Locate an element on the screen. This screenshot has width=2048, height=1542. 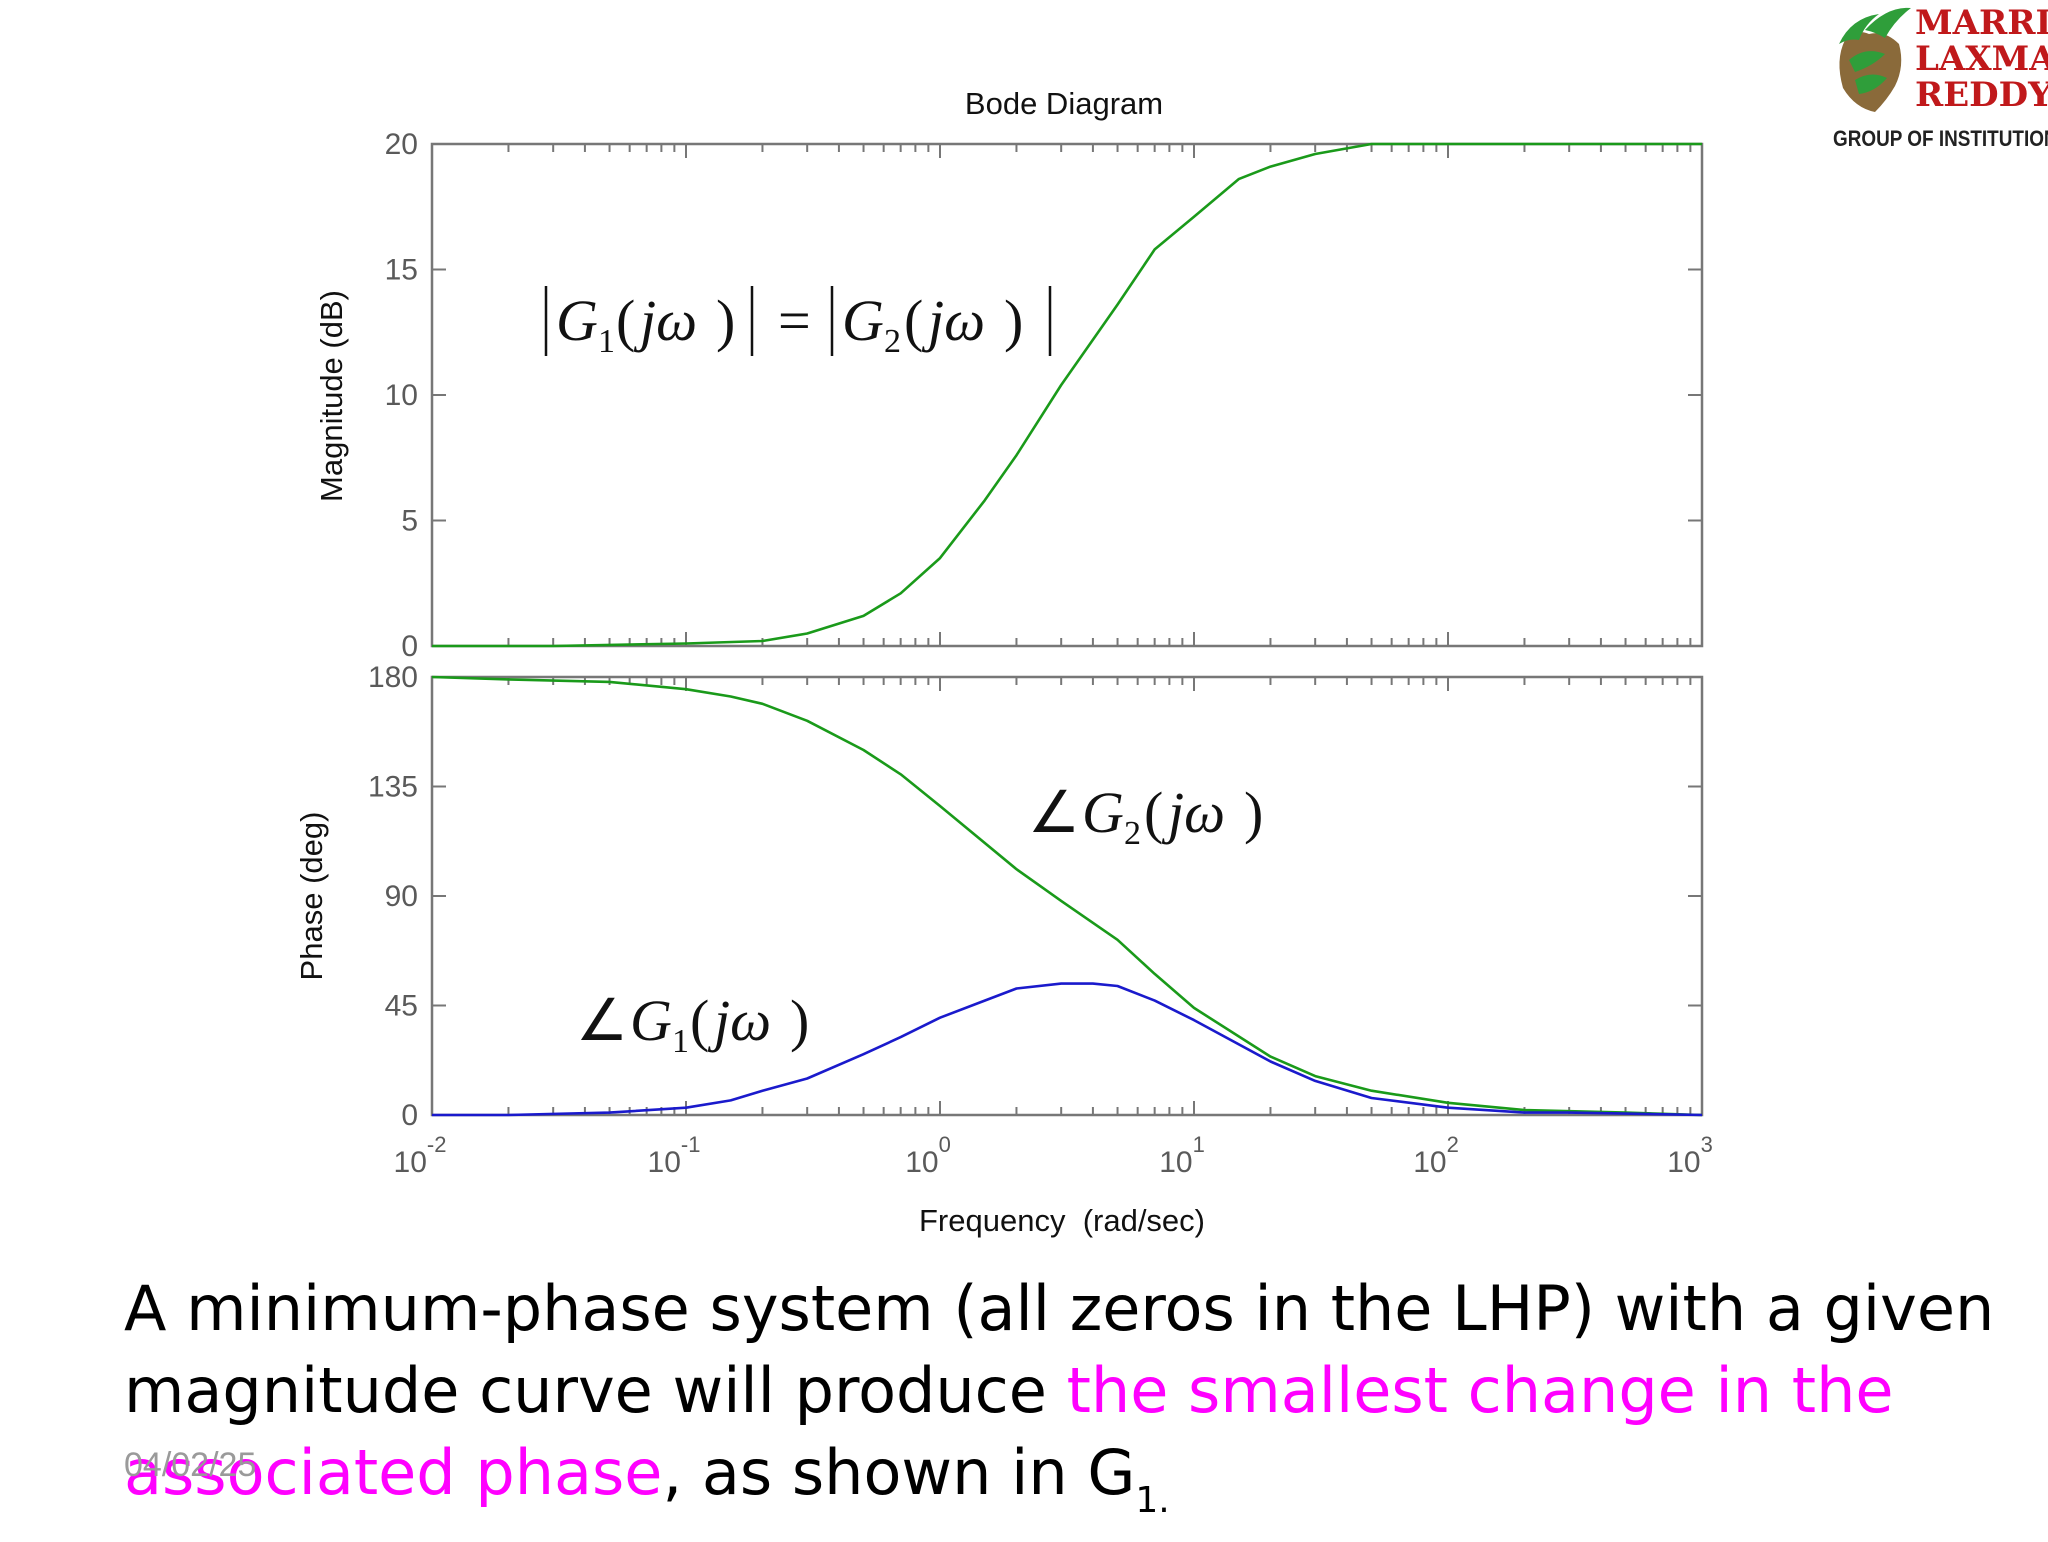
logo-emblem-icon is located at coordinates (1875, 59).